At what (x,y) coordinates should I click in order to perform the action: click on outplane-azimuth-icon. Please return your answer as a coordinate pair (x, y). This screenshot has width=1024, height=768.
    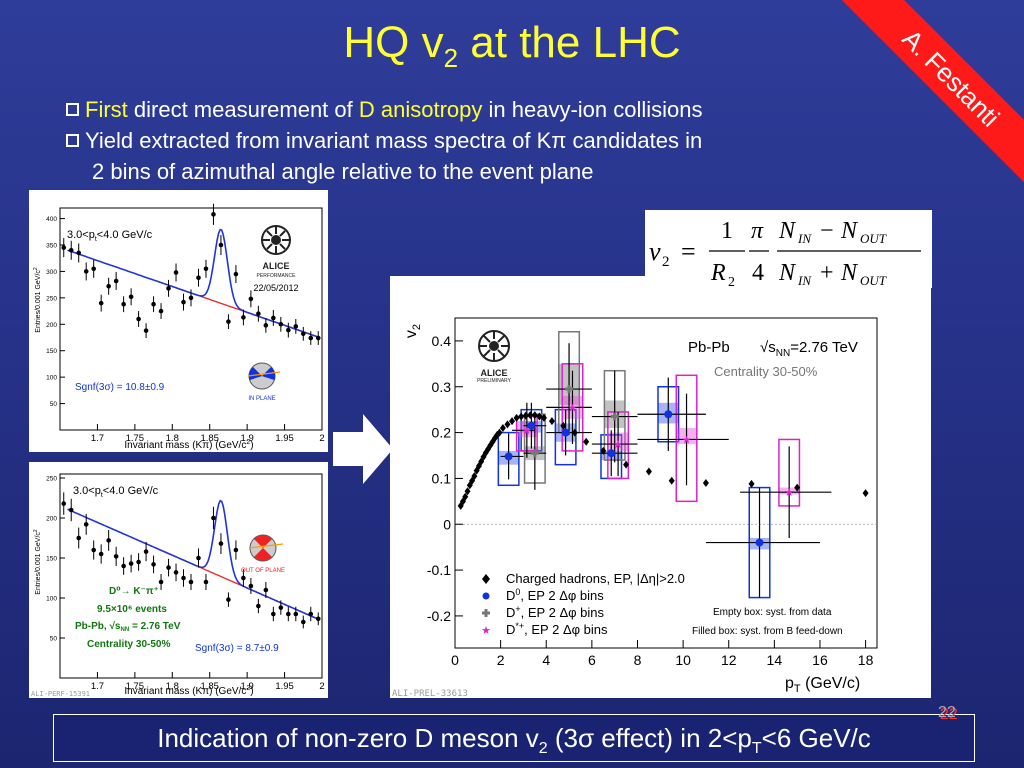
    Looking at the image, I should click on (266, 548).